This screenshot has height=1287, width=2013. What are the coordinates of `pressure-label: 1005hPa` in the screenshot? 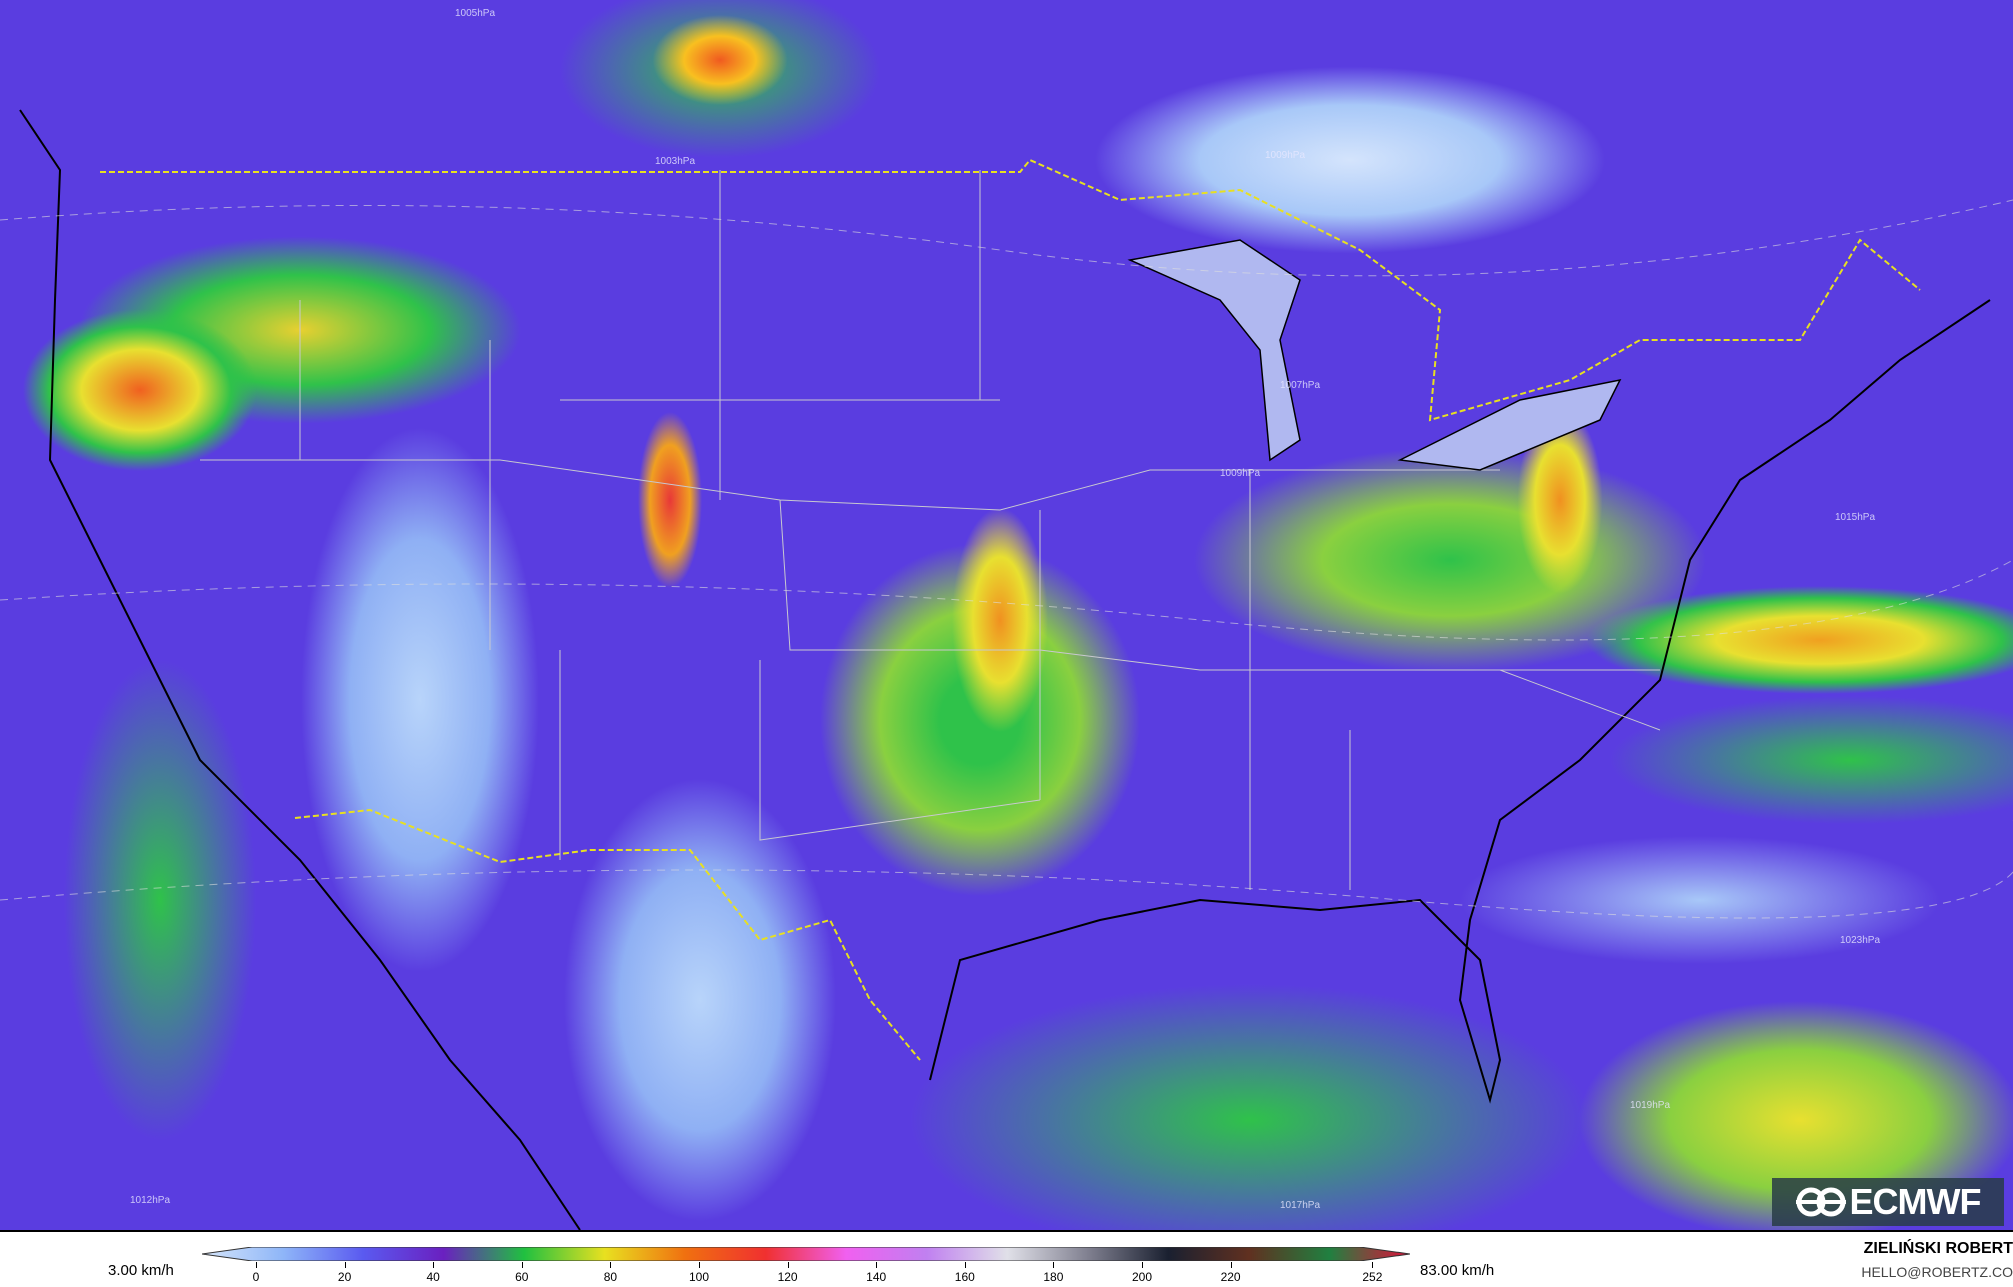 It's located at (475, 13).